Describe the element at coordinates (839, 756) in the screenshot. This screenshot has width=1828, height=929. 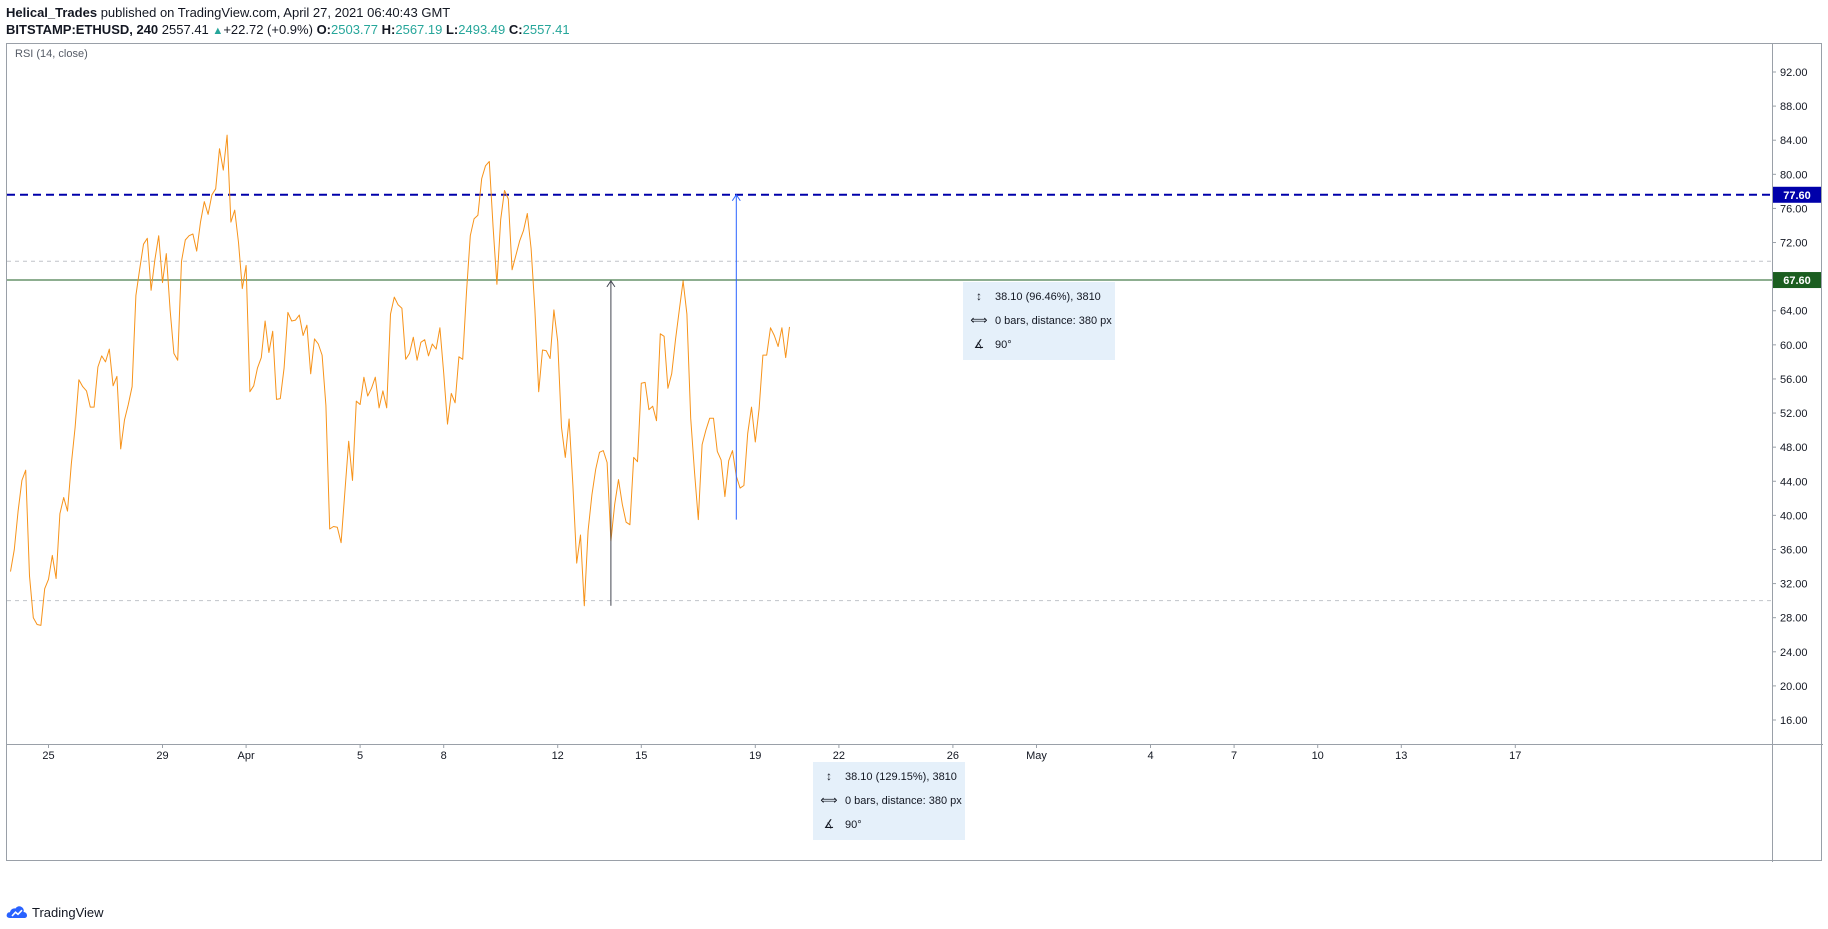
I see `x-tick-label: 22` at that location.